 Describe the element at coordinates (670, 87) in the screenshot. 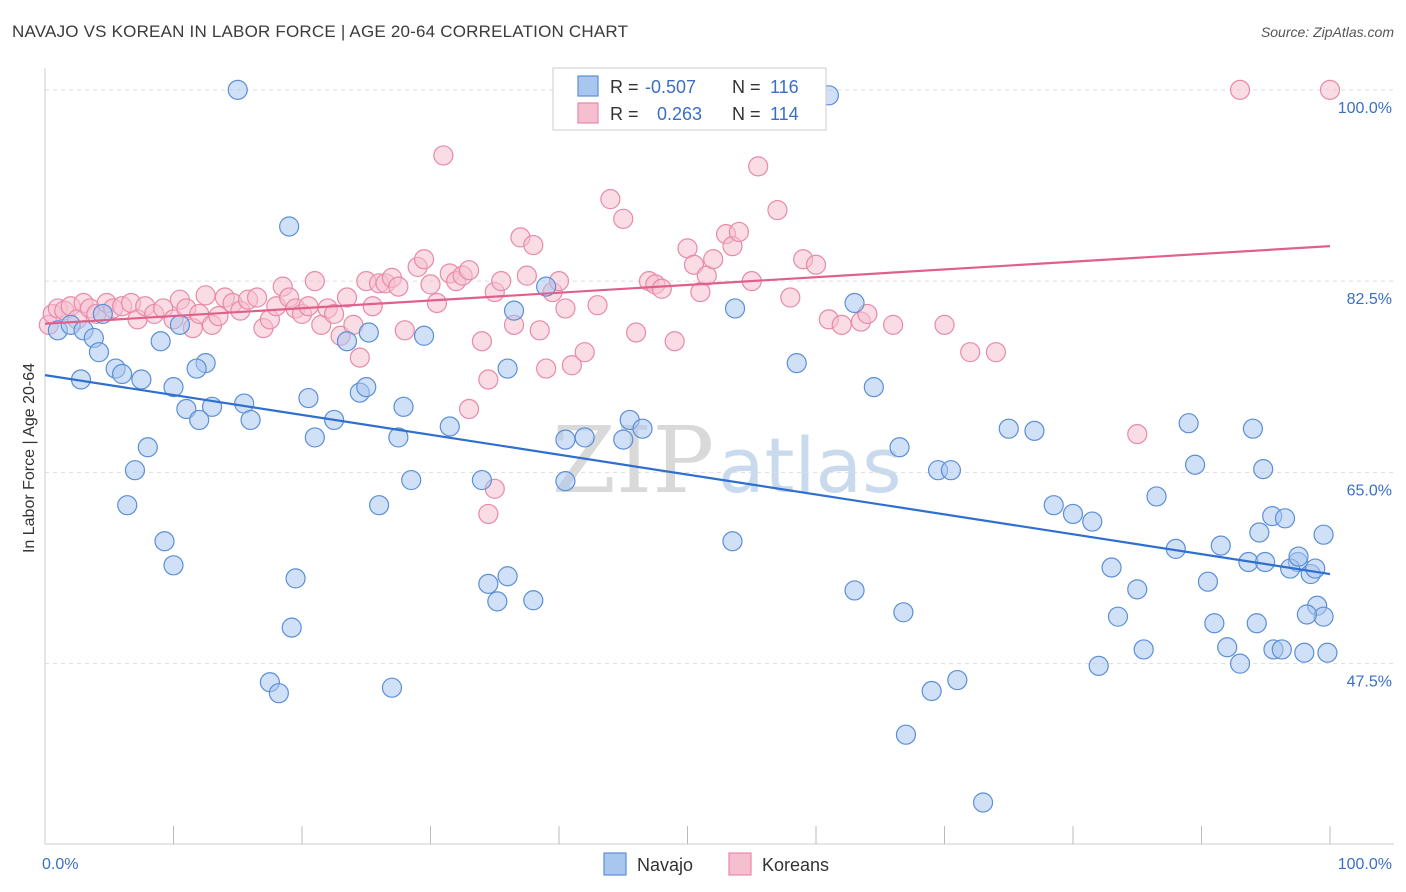

I see `navajo-r-value: -0.507` at that location.